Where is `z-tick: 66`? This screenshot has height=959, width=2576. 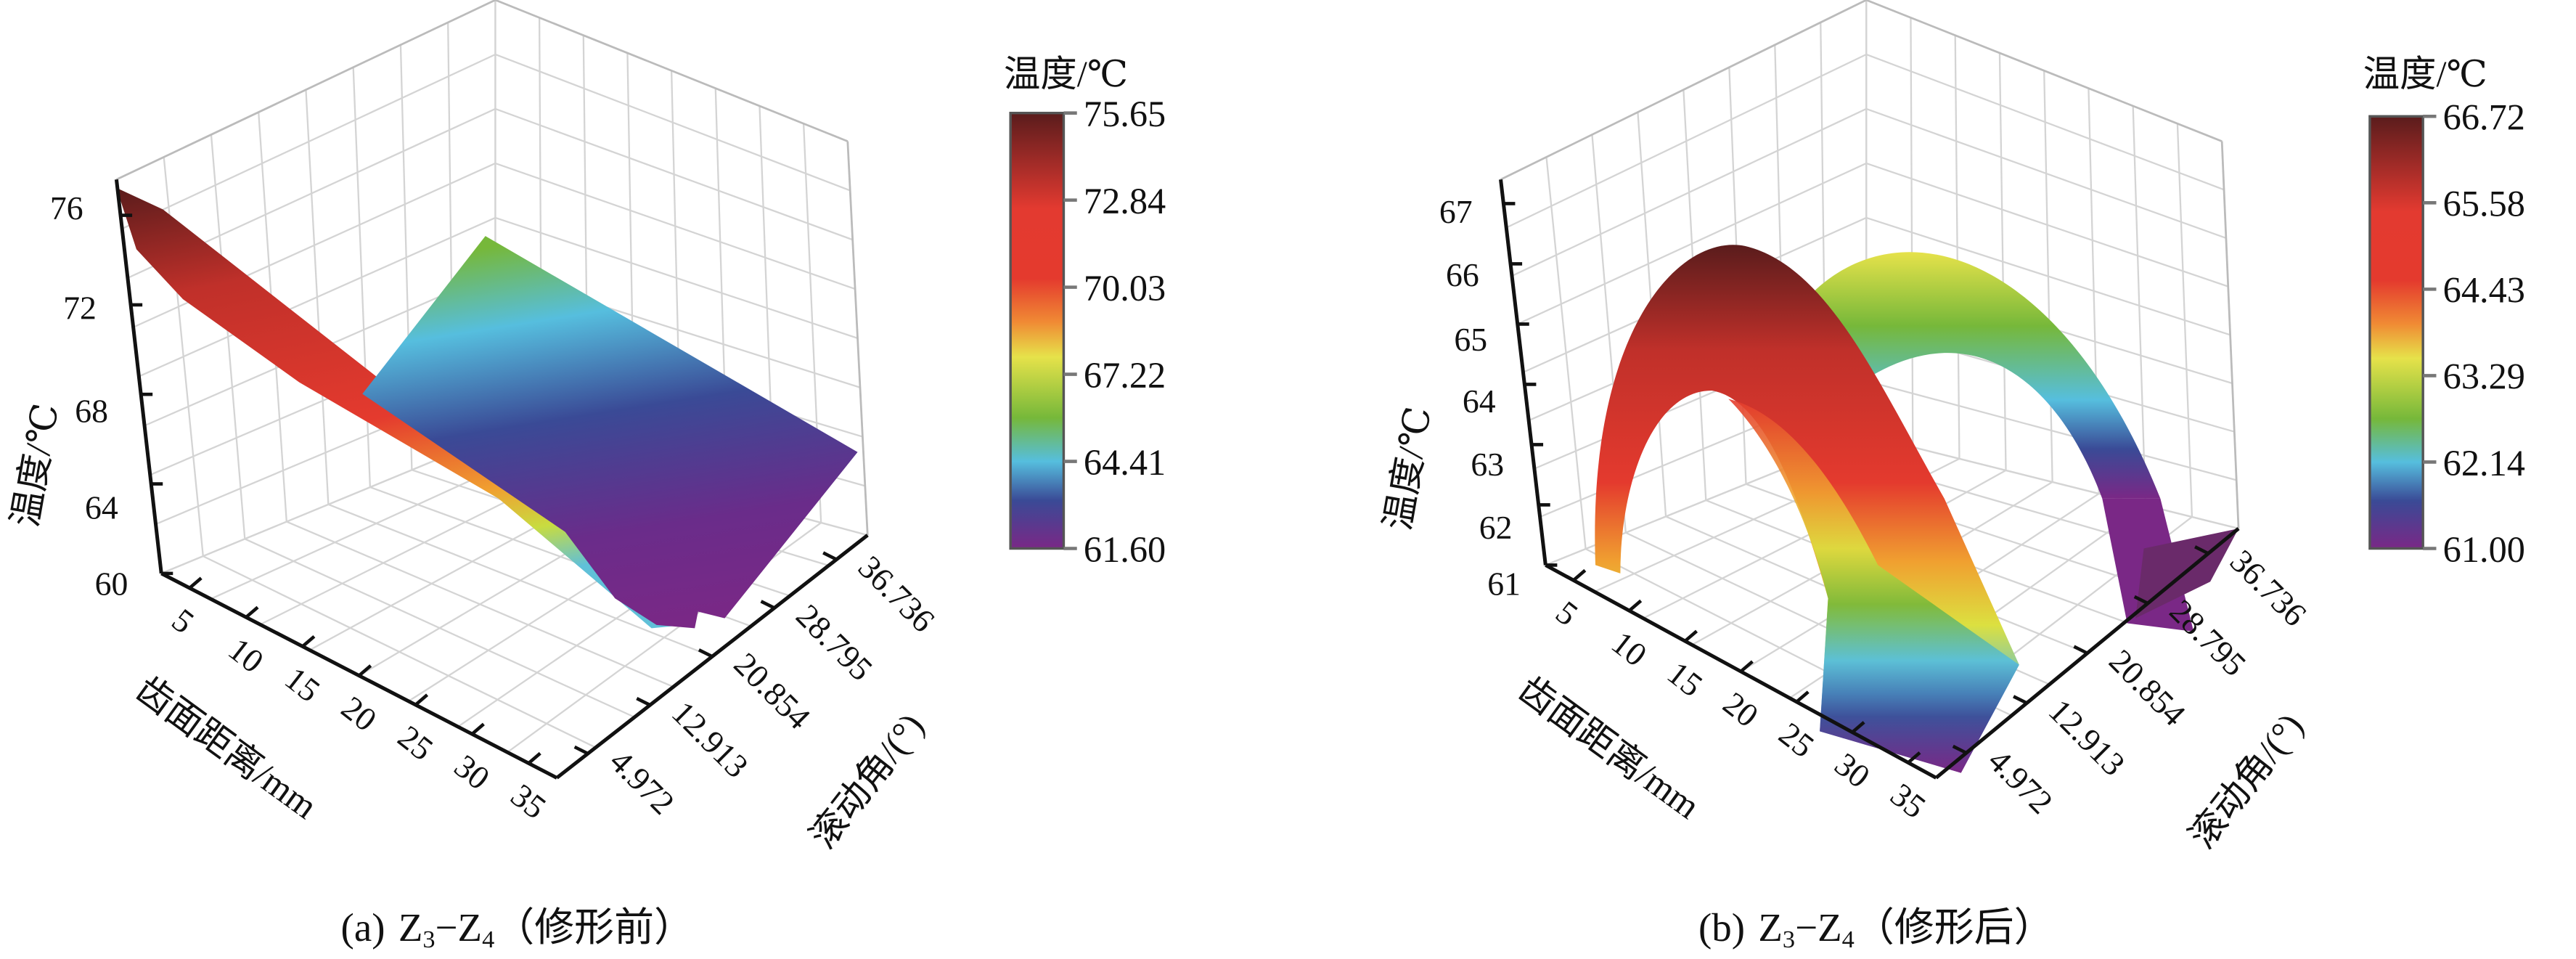 z-tick: 66 is located at coordinates (1463, 274).